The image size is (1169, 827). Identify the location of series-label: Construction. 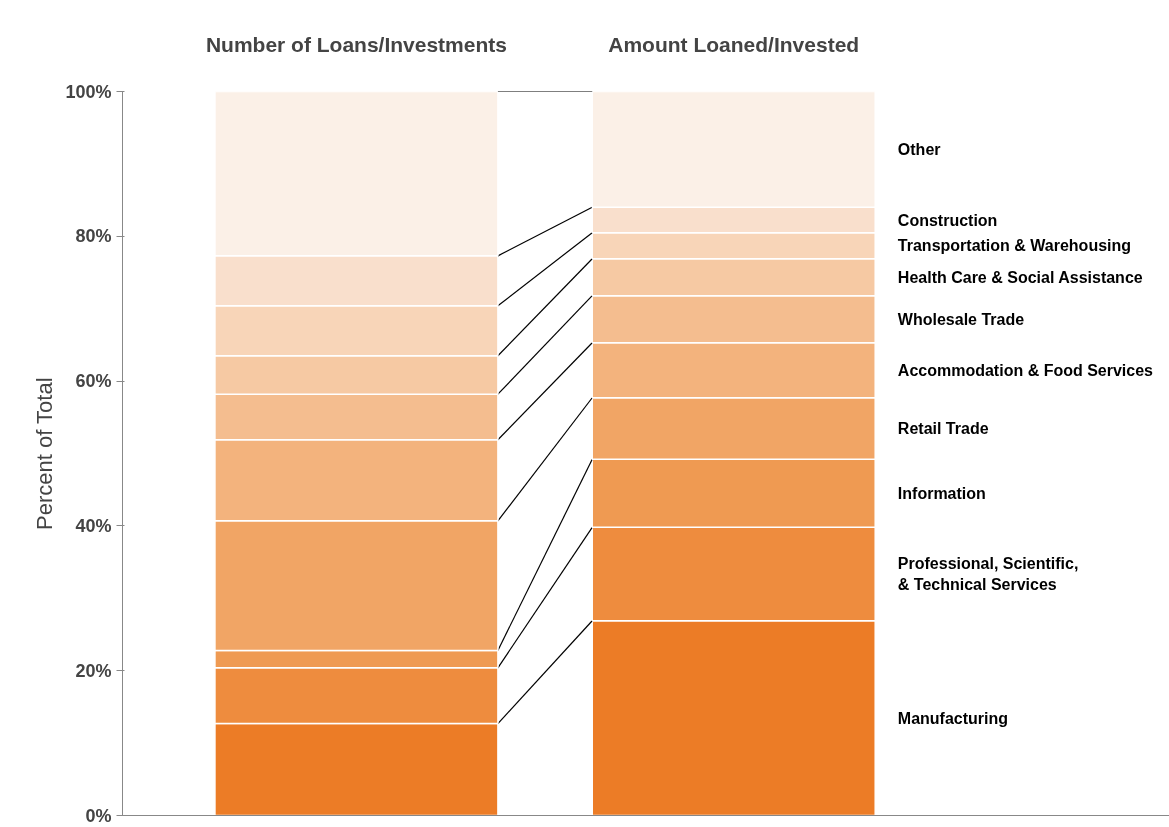
(947, 220).